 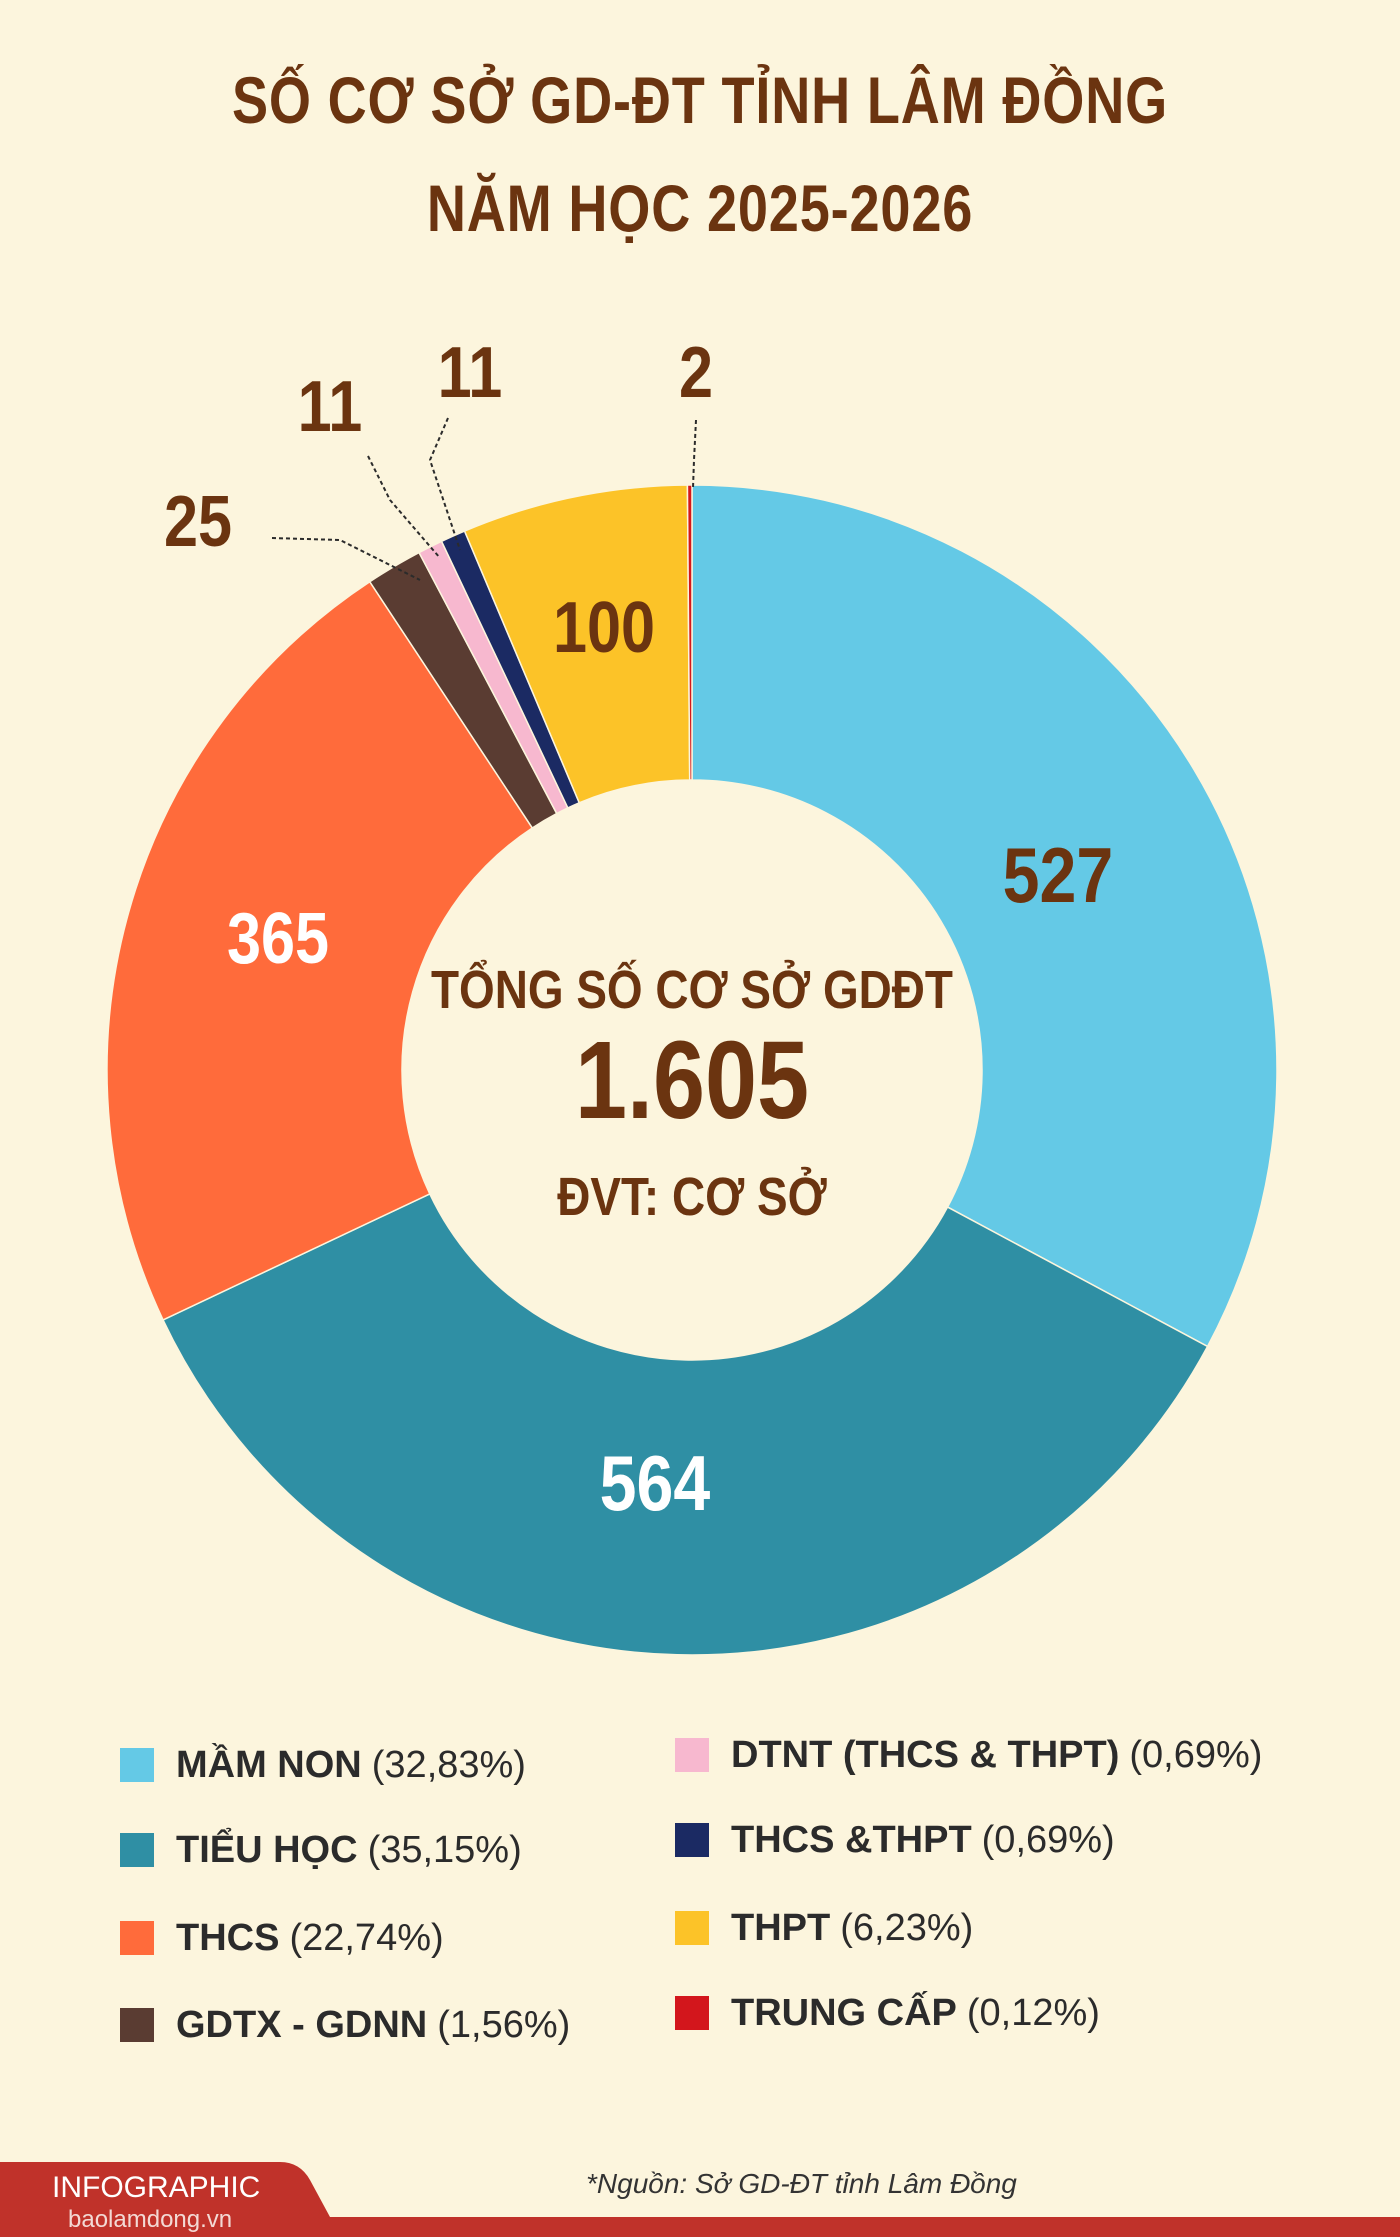 What do you see at coordinates (694, 454) in the screenshot?
I see `leader-line-trung-cap` at bounding box center [694, 454].